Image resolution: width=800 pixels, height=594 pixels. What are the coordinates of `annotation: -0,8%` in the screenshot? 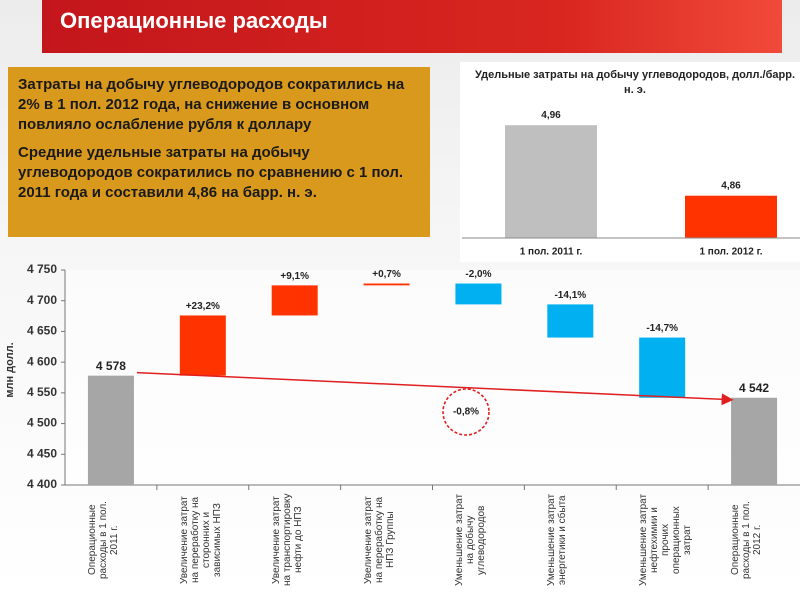 It's located at (466, 412).